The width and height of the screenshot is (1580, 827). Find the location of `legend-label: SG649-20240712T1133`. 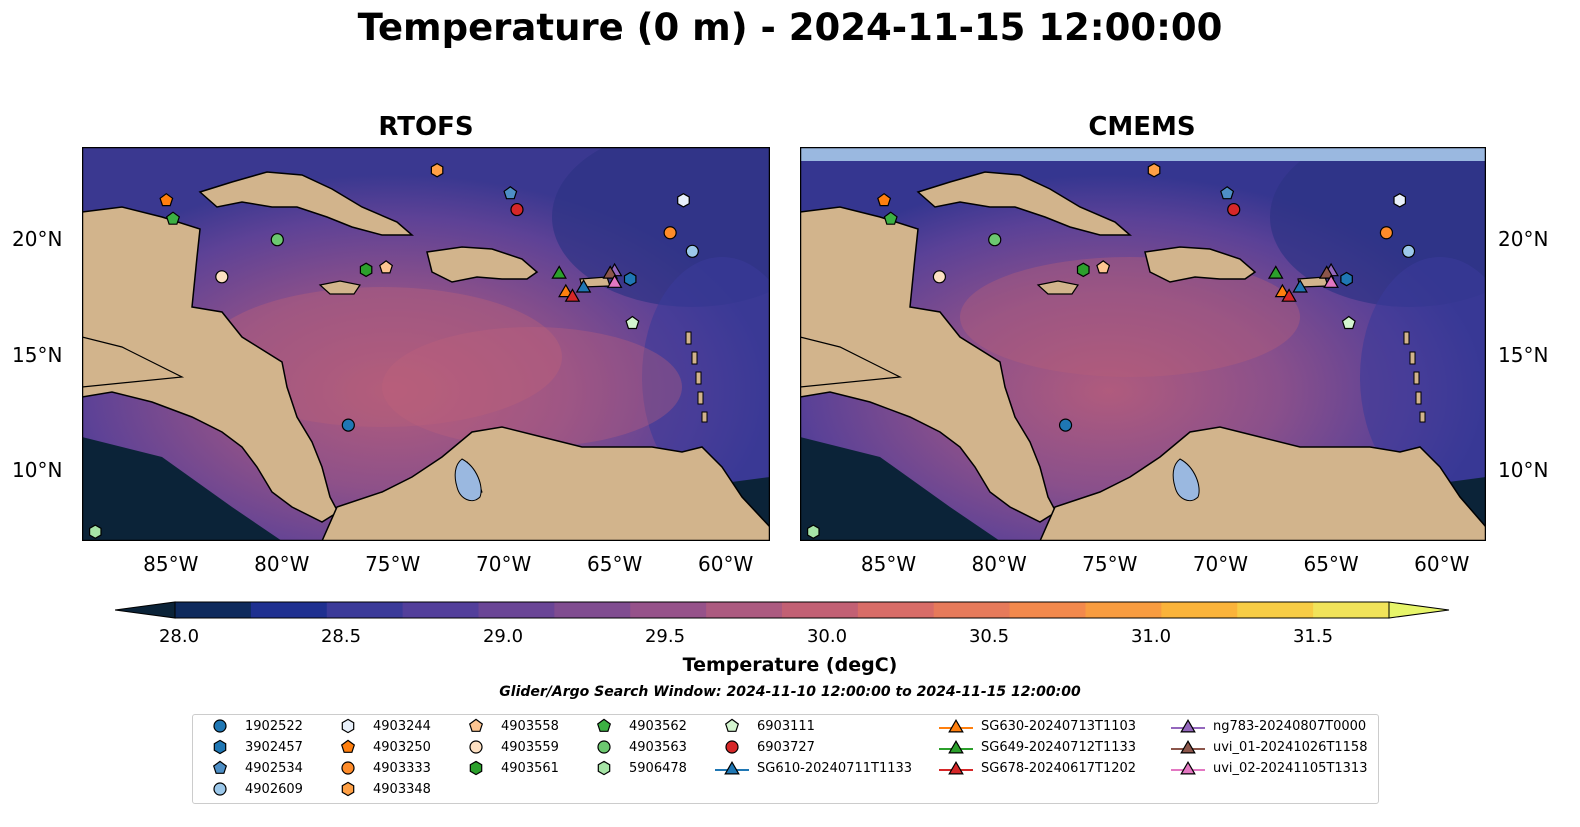

legend-label: SG649-20240712T1133 is located at coordinates (1059, 747).